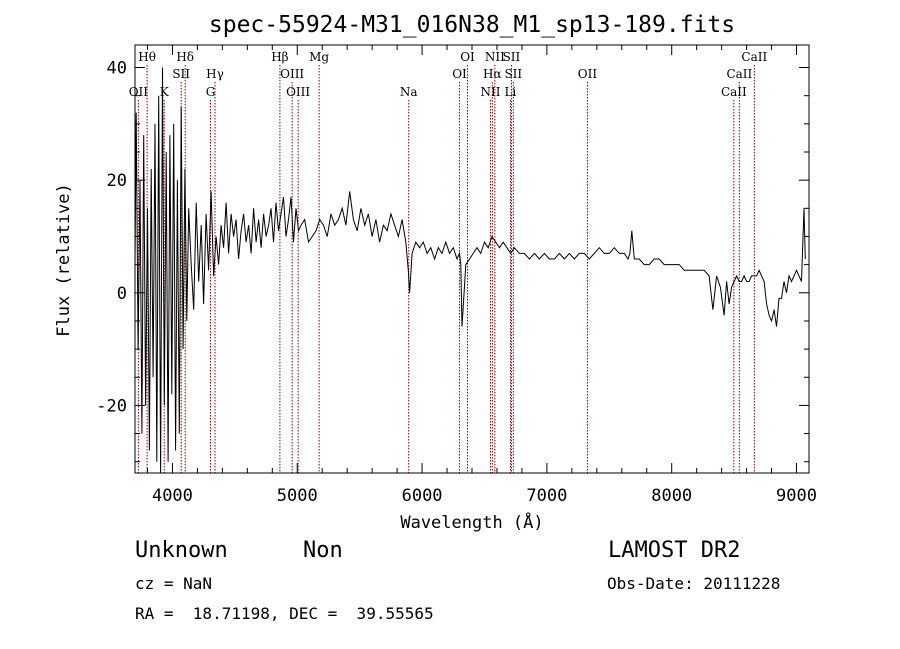  Describe the element at coordinates (471, 522) in the screenshot. I see `x-axis-label: Wavelength (Å)` at that location.